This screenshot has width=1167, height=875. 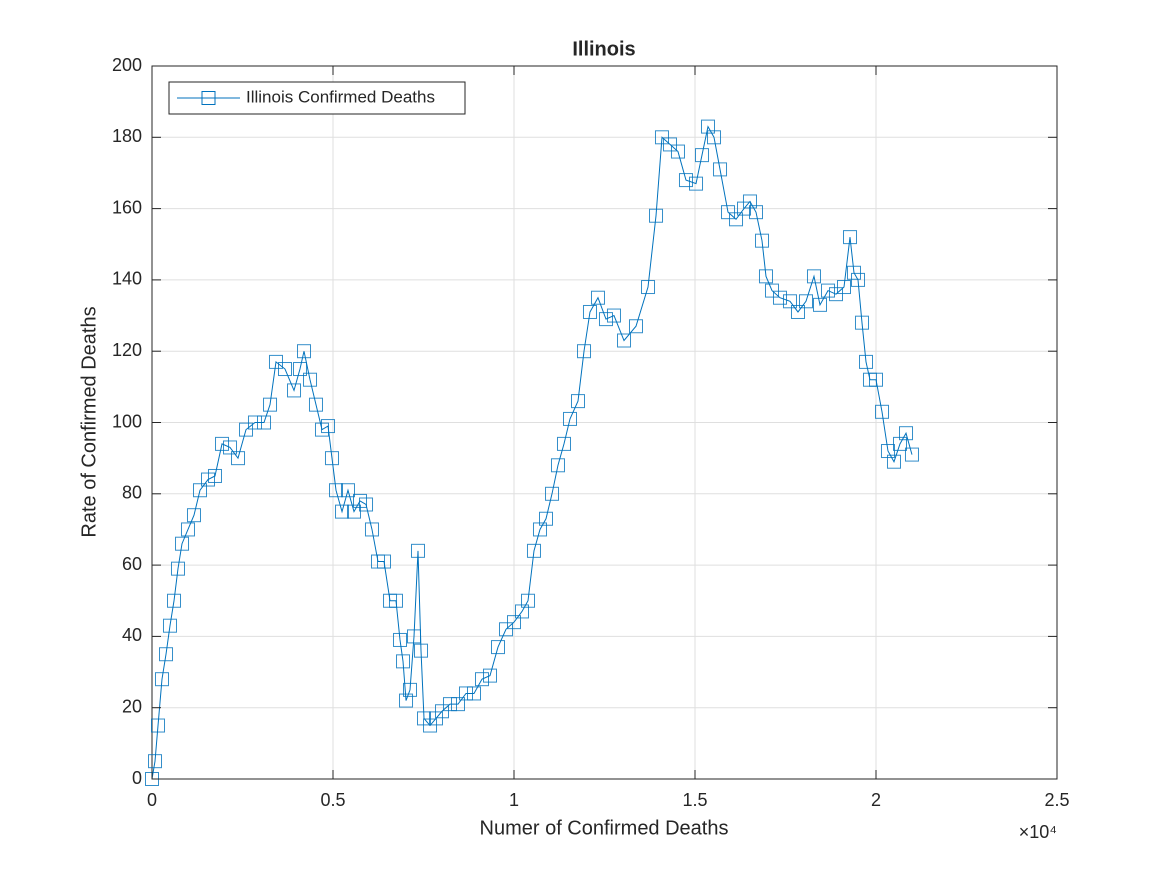 I want to click on x-tick-label: 0, so click(x=152, y=800).